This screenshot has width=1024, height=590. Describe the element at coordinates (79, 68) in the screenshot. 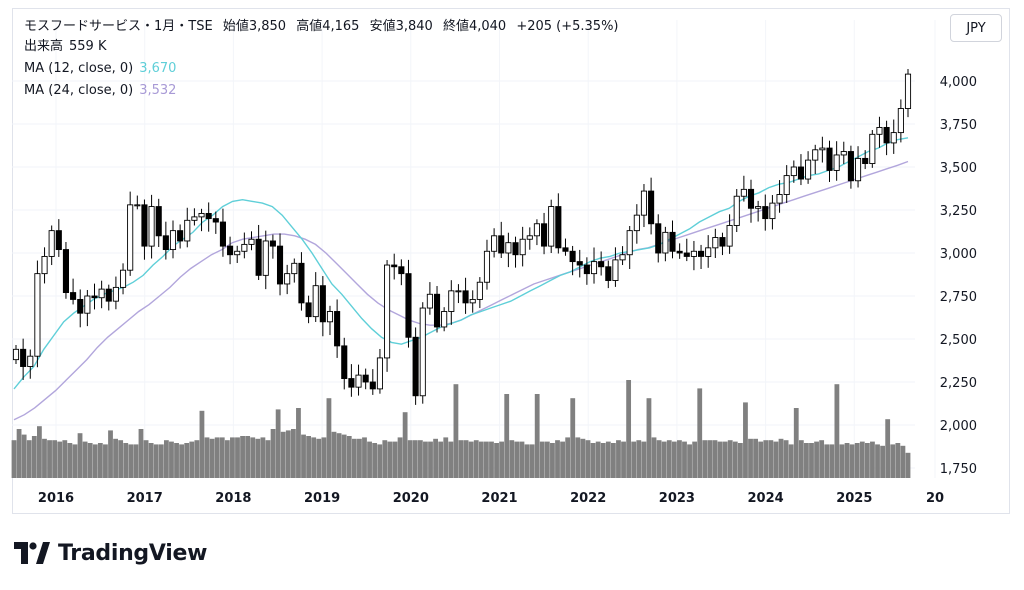

I see `ma12-label: MA (12, close, 0)` at that location.